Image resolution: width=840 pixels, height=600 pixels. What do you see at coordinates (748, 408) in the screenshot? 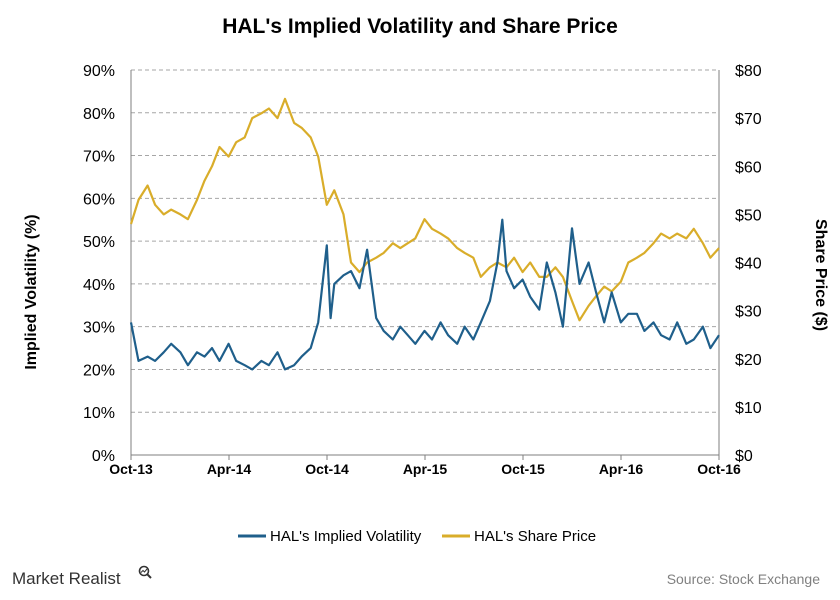
I see `y2-tick-label: $10` at bounding box center [748, 408].